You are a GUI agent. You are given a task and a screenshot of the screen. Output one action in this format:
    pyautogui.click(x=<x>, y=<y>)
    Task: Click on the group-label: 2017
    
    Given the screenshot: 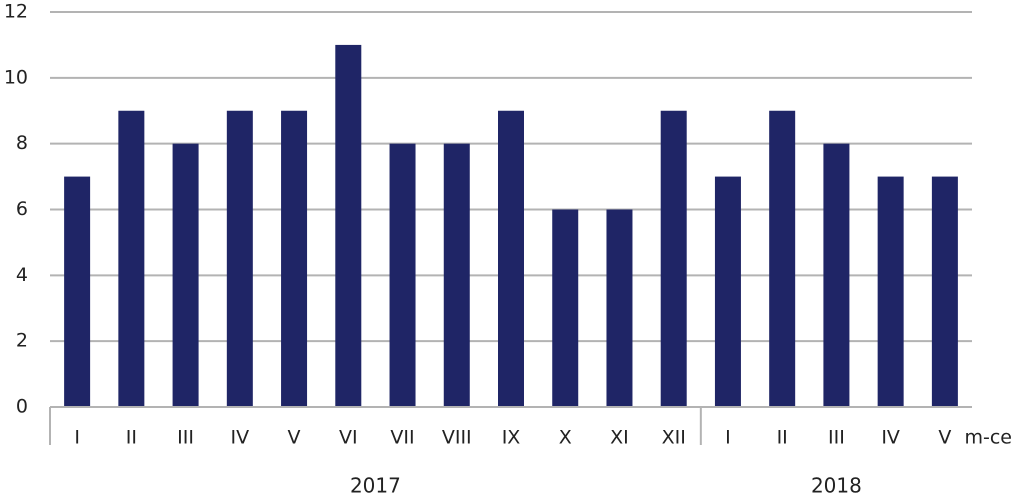 What is the action you would take?
    pyautogui.click(x=375, y=485)
    